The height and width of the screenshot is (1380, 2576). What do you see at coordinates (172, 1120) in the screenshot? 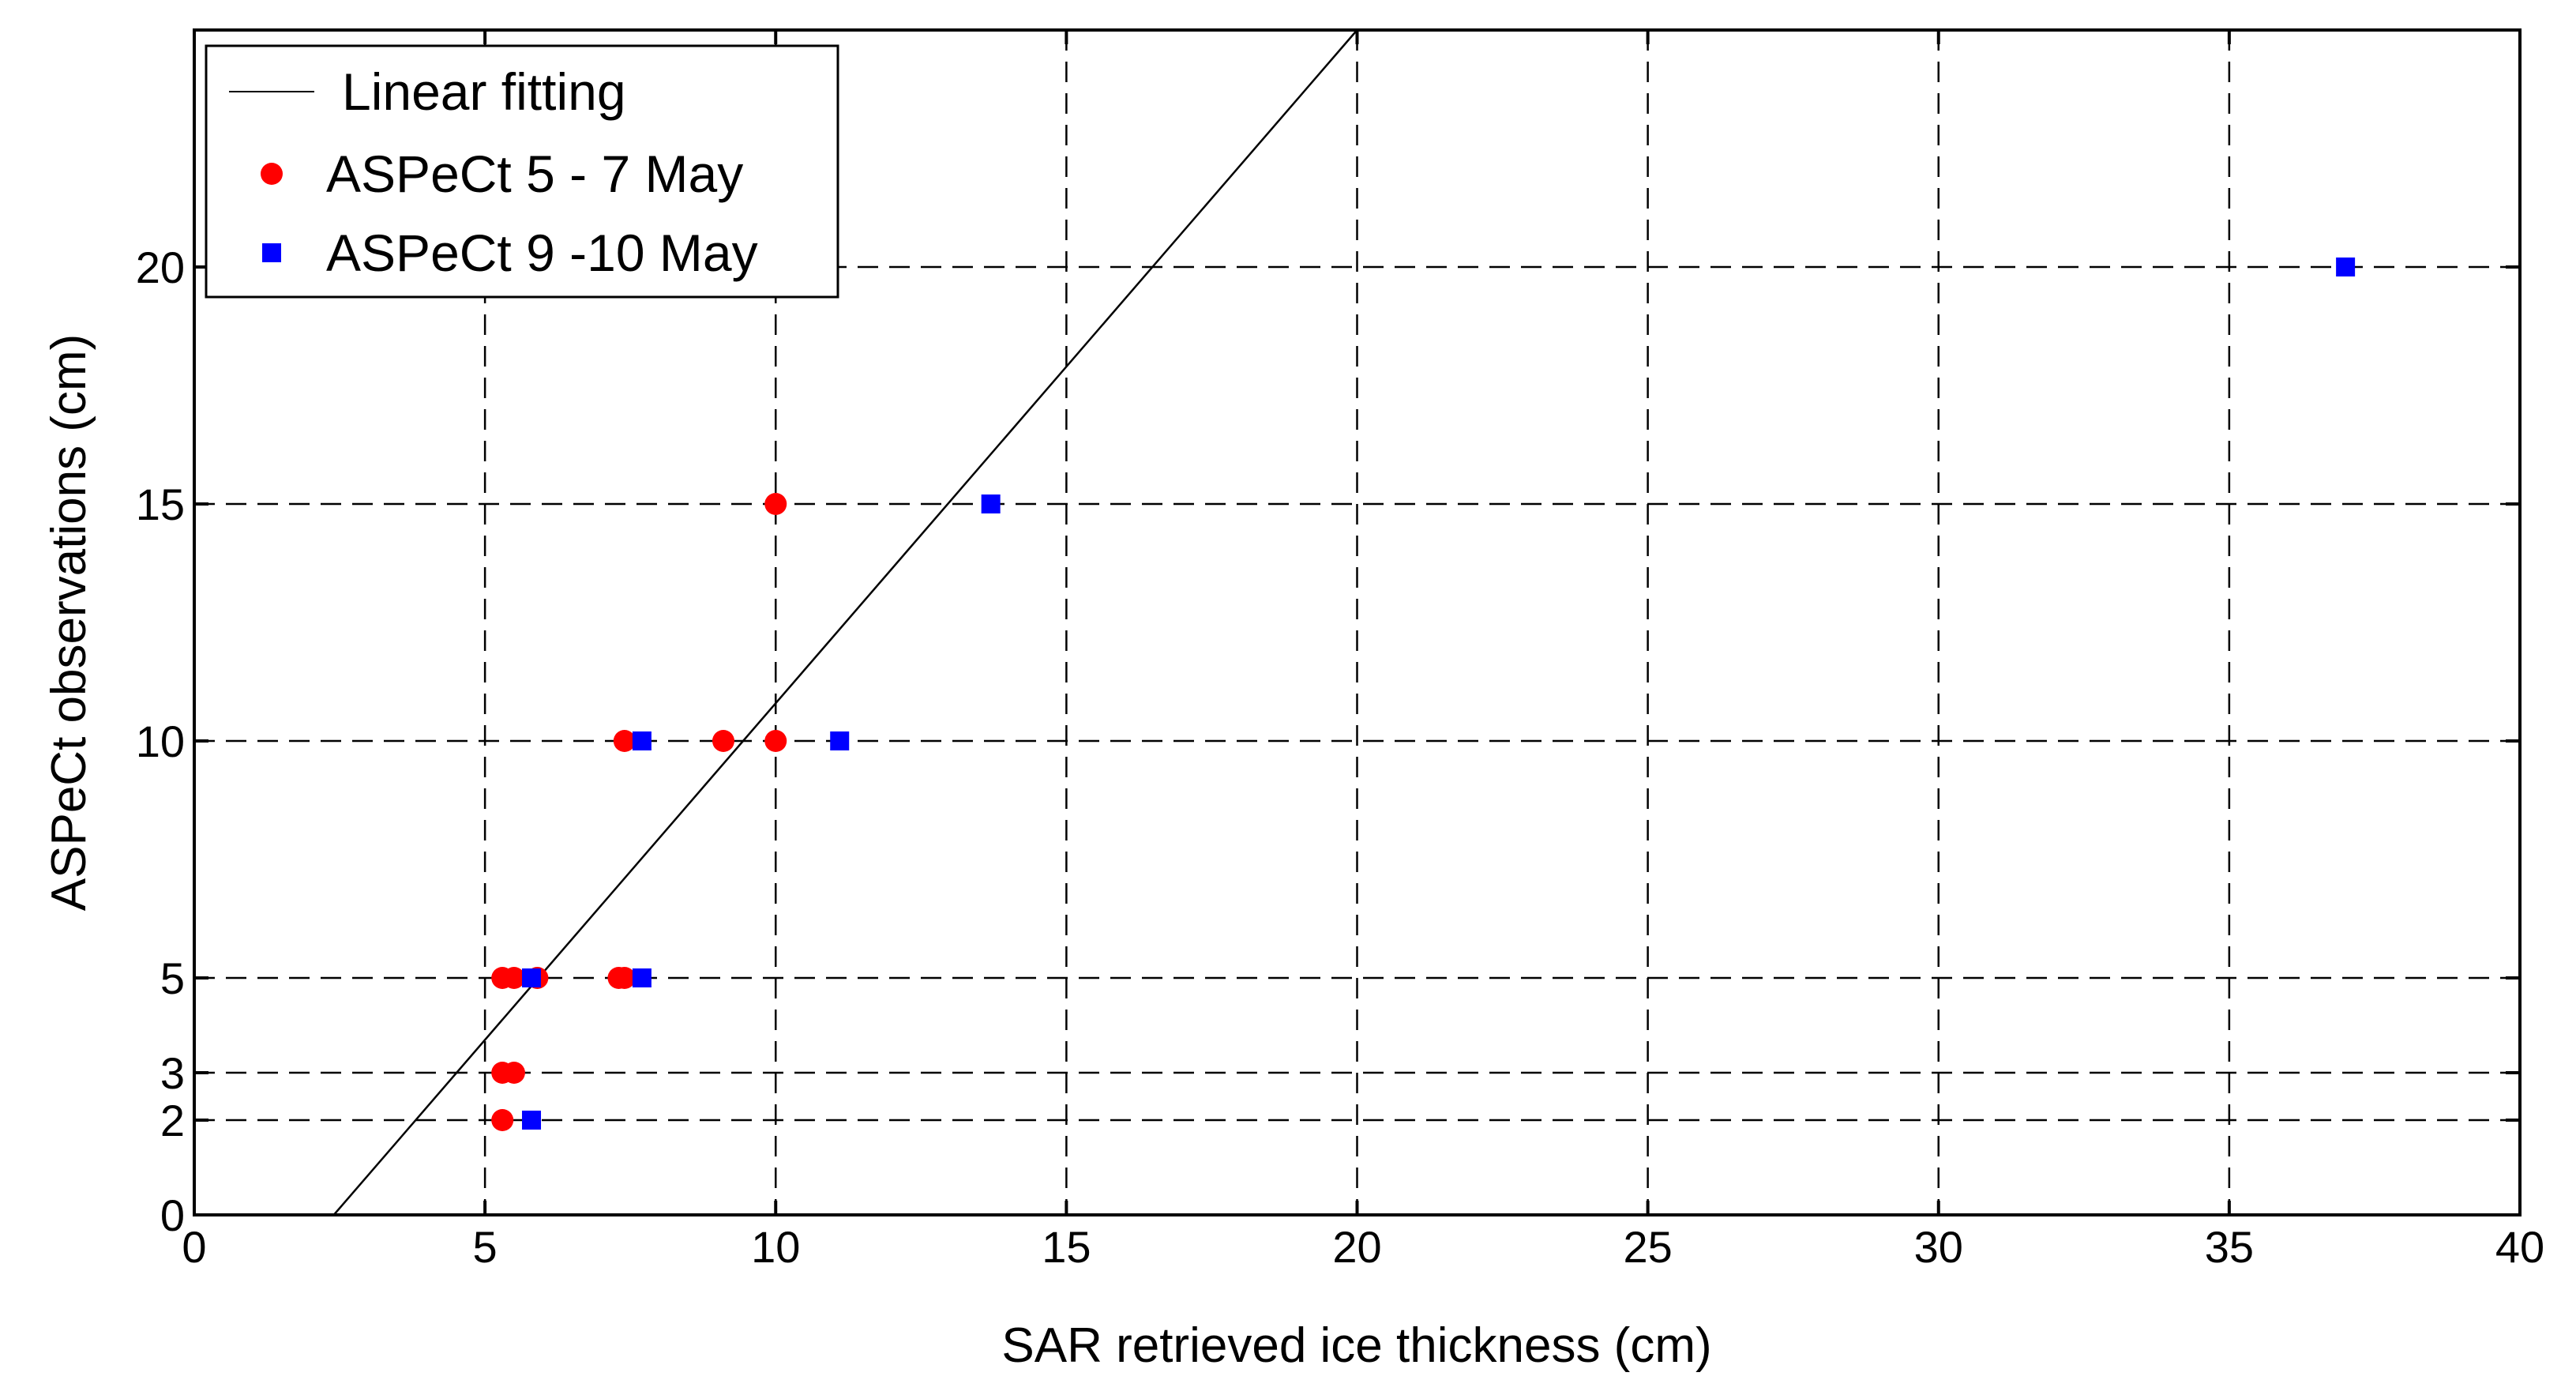
I see `y-tick-label: 2` at bounding box center [172, 1120].